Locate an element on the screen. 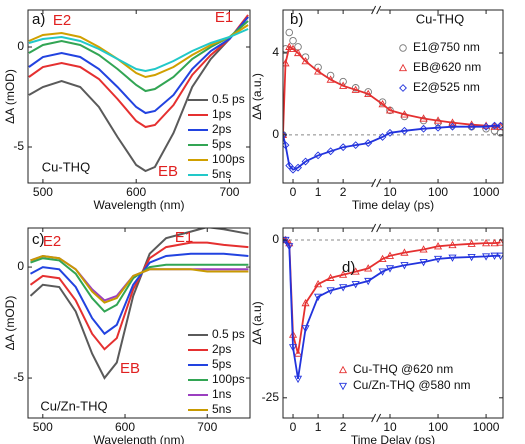 The width and height of the screenshot is (525, 444). panel-label: c) is located at coordinates (38, 239).